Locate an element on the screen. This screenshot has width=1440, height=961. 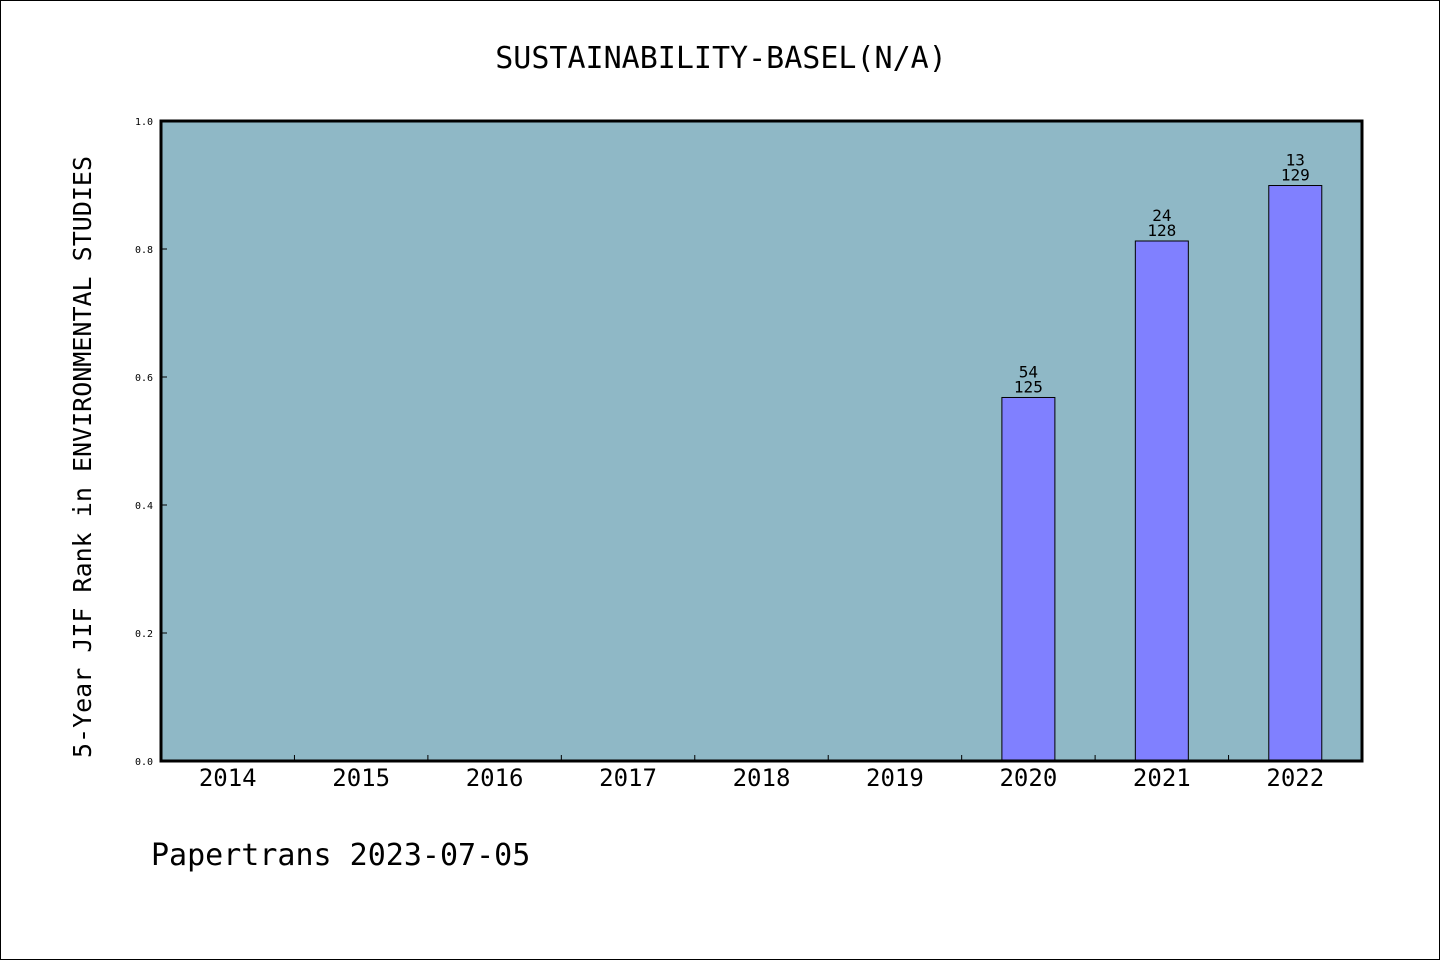
x-tick-label: 2014 is located at coordinates (228, 778).